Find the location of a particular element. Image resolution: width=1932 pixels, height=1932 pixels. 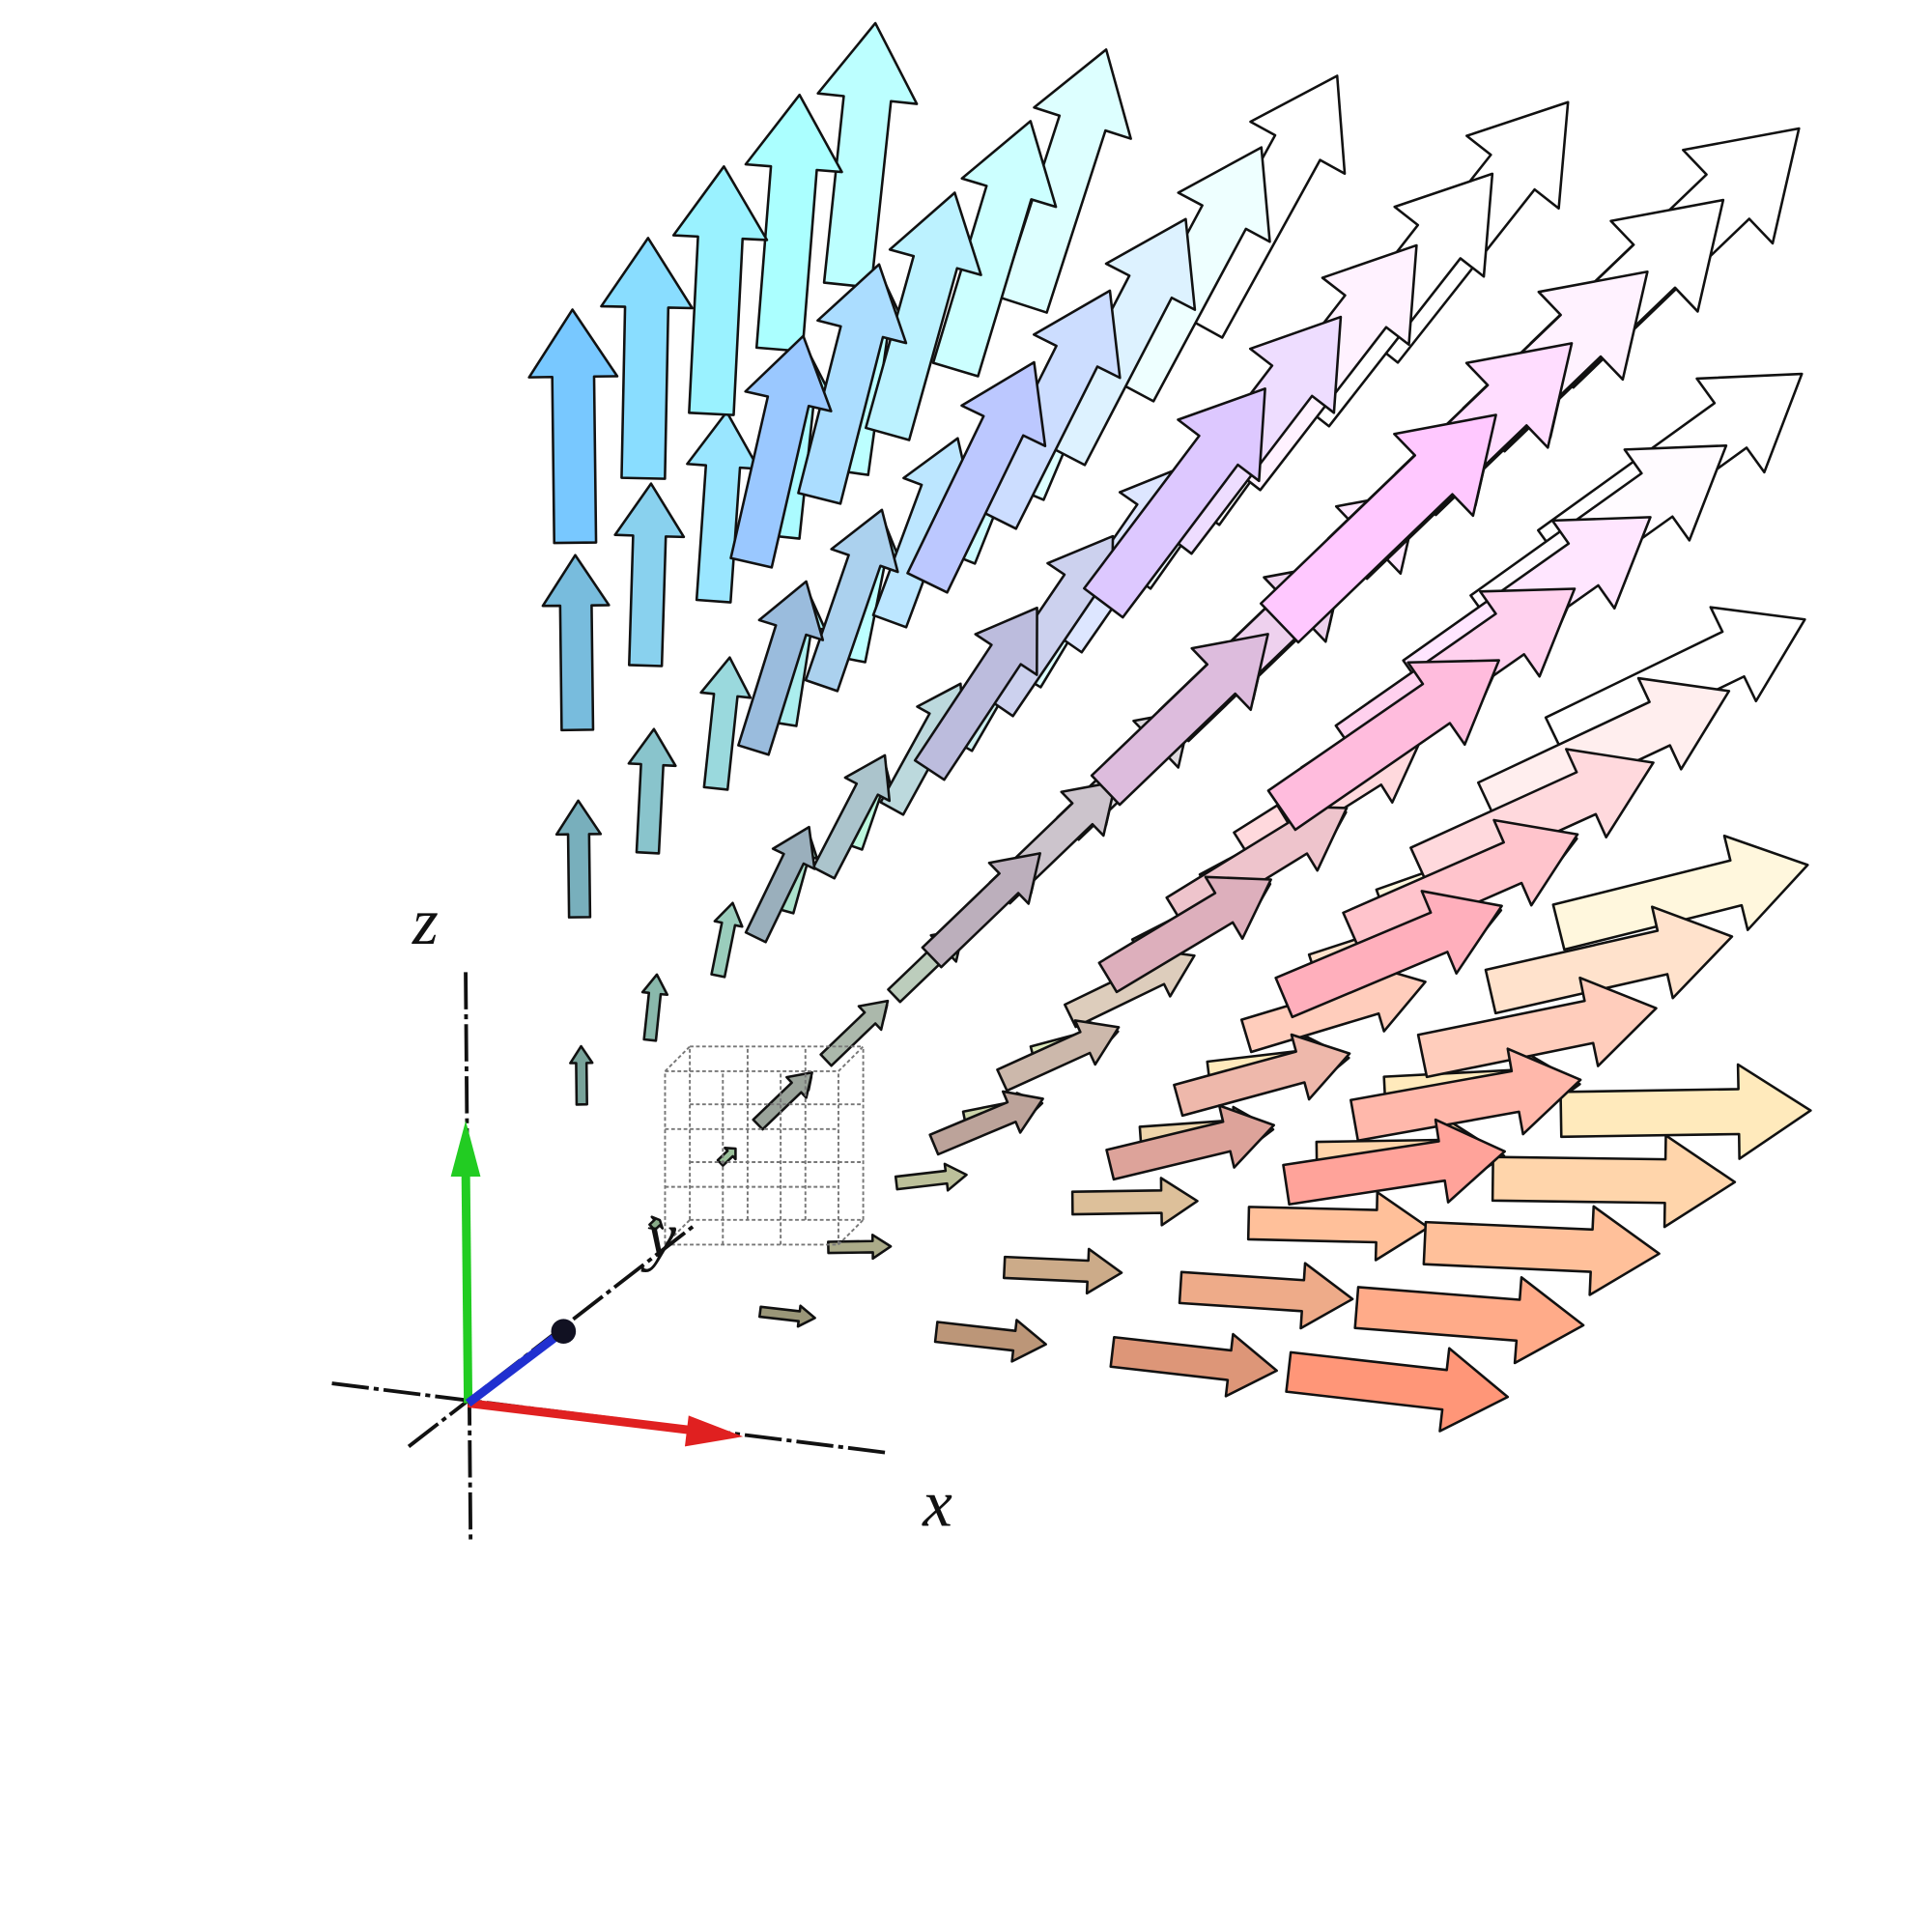

z-label: z is located at coordinates (425, 921).